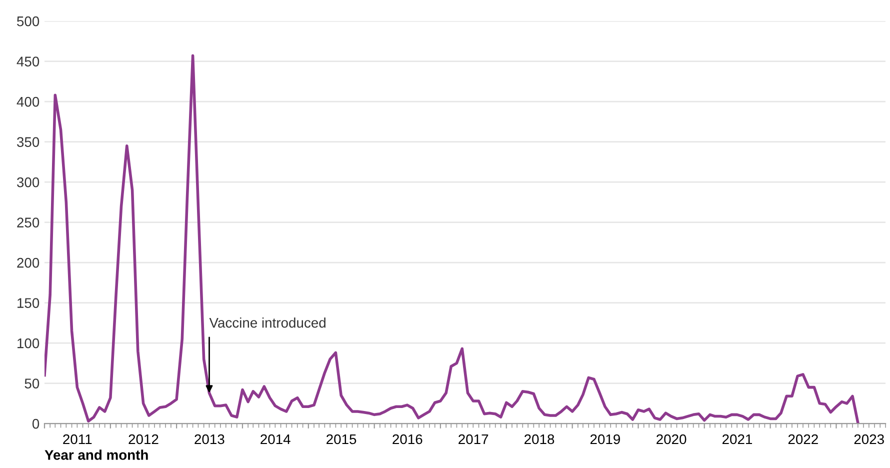 The height and width of the screenshot is (468, 890). What do you see at coordinates (28, 182) in the screenshot?
I see `y-tick-label: 300` at bounding box center [28, 182].